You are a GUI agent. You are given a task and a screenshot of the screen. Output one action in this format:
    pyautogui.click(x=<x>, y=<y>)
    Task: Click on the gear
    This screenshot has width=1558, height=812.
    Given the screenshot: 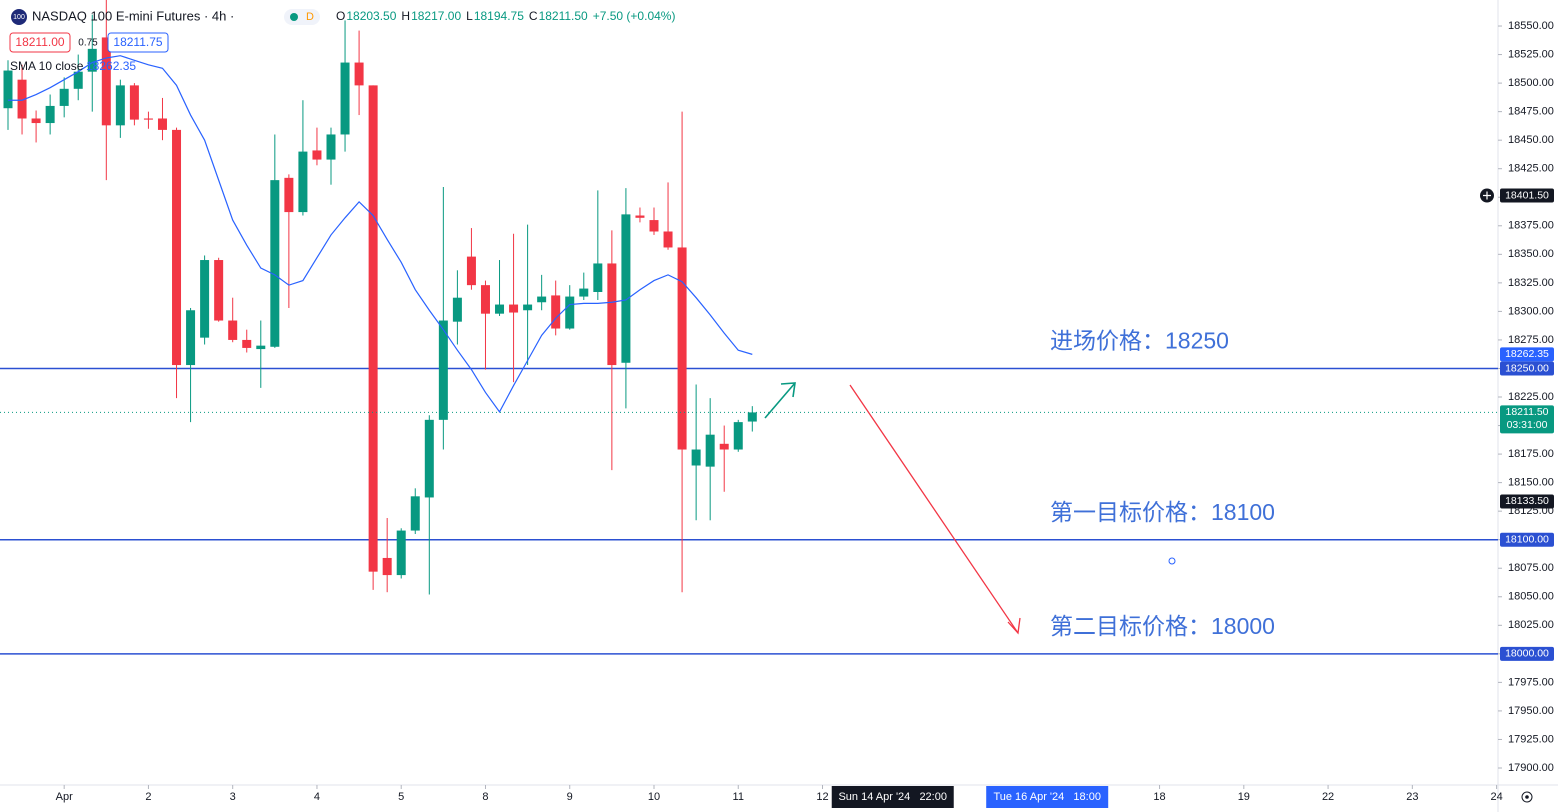 What is the action you would take?
    pyautogui.click(x=1527, y=797)
    